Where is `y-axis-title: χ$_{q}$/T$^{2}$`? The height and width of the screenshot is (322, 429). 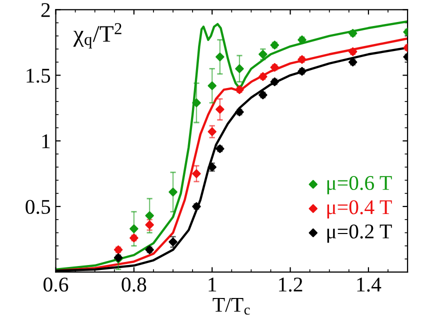 y-axis-title: χ$_{q}$/T$^{2}$ is located at coordinates (97, 35).